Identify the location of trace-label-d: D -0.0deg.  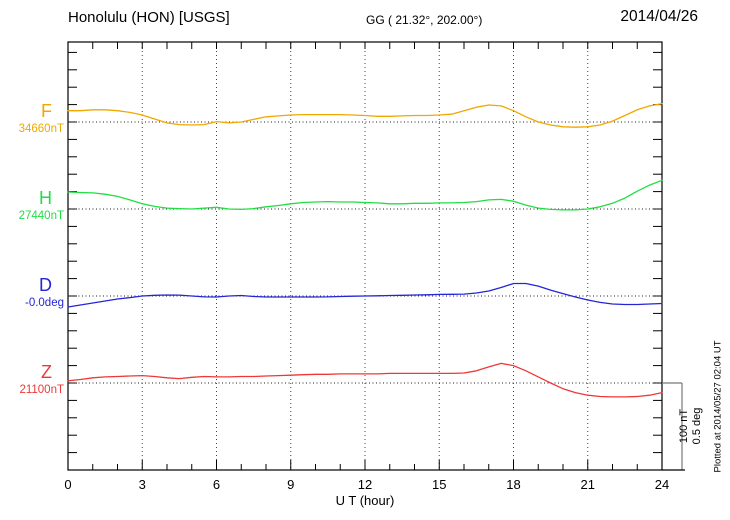
(32, 292).